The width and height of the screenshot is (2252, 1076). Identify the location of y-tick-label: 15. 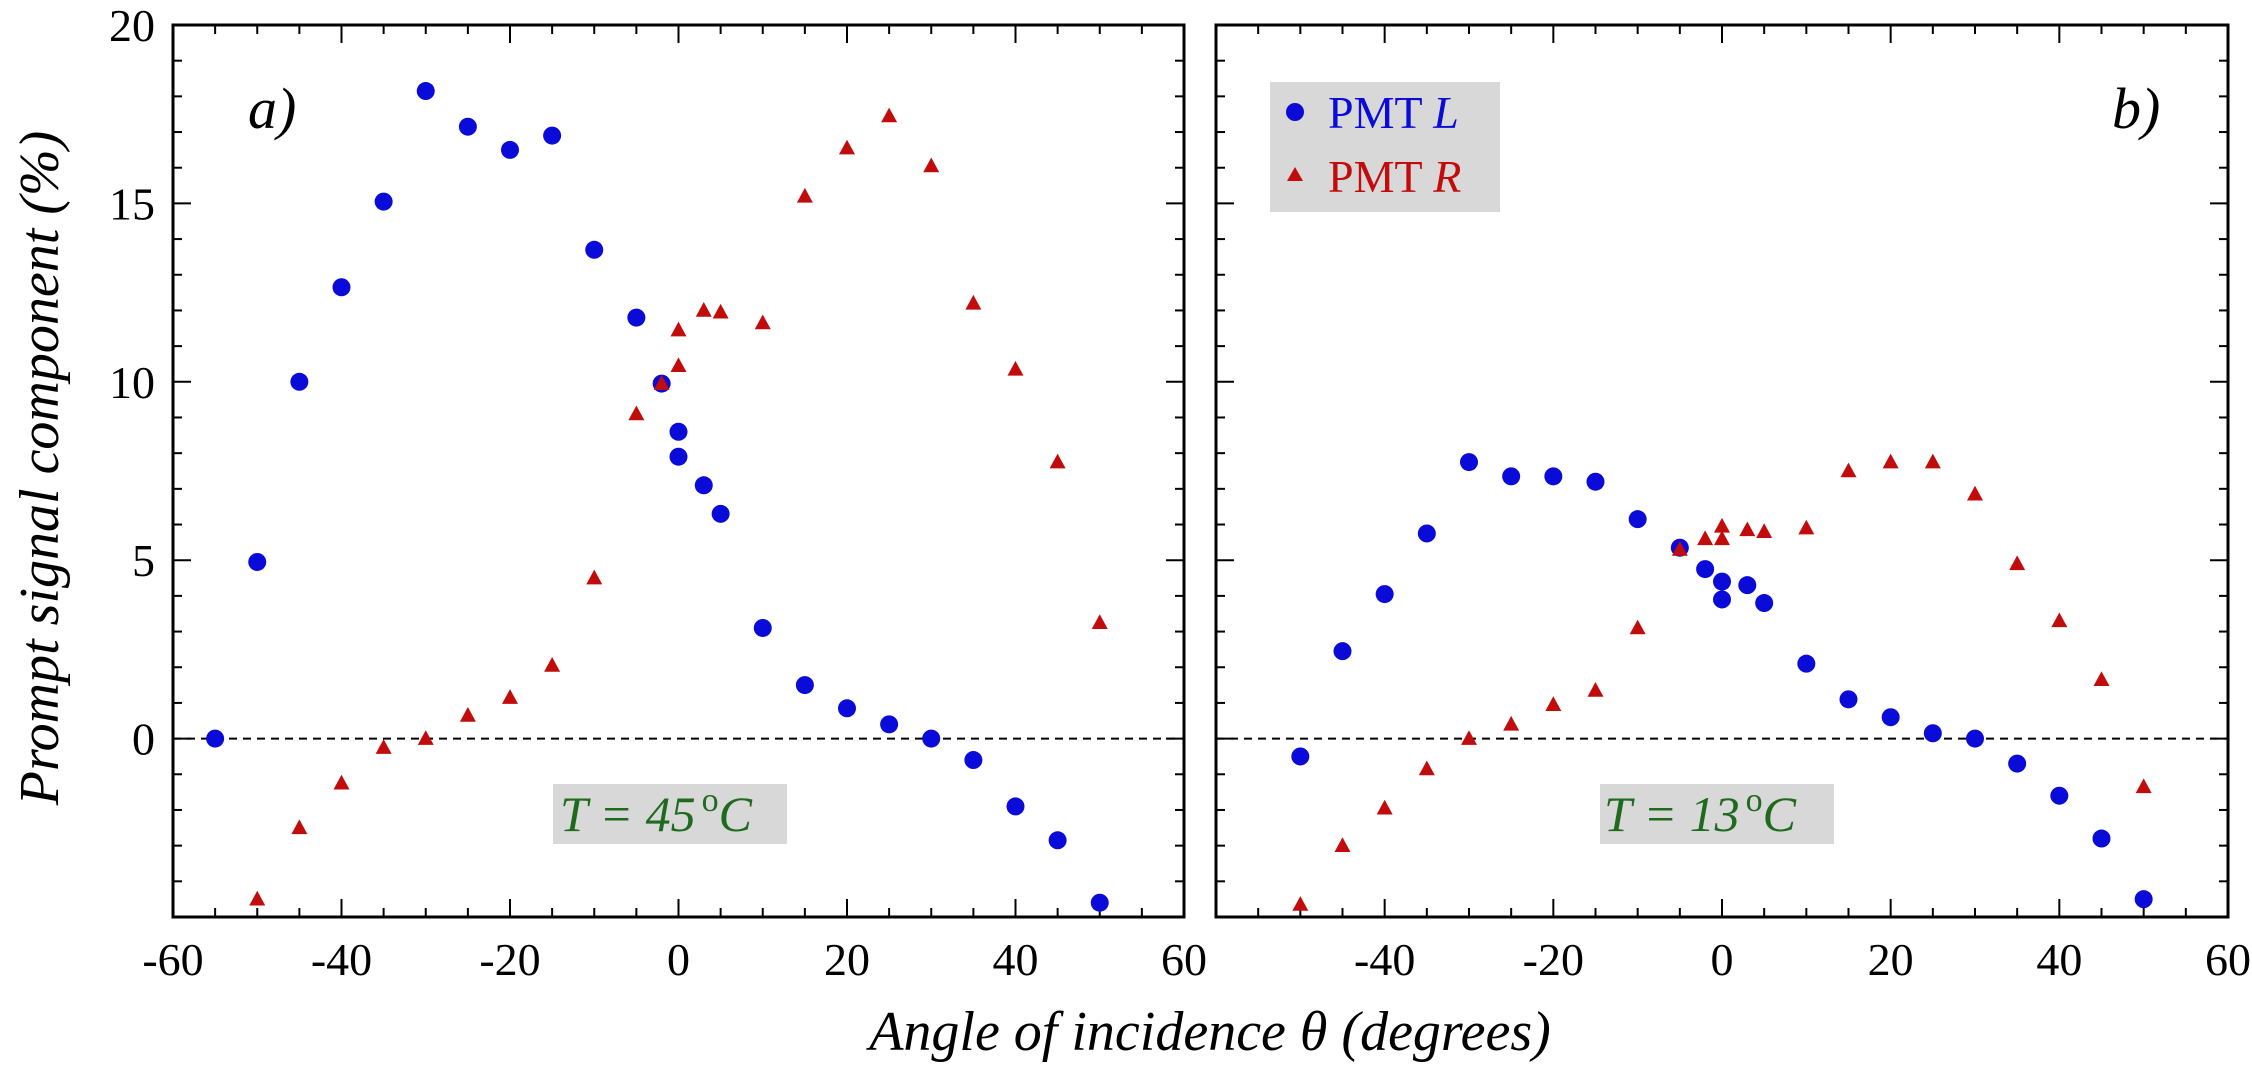
(132, 203).